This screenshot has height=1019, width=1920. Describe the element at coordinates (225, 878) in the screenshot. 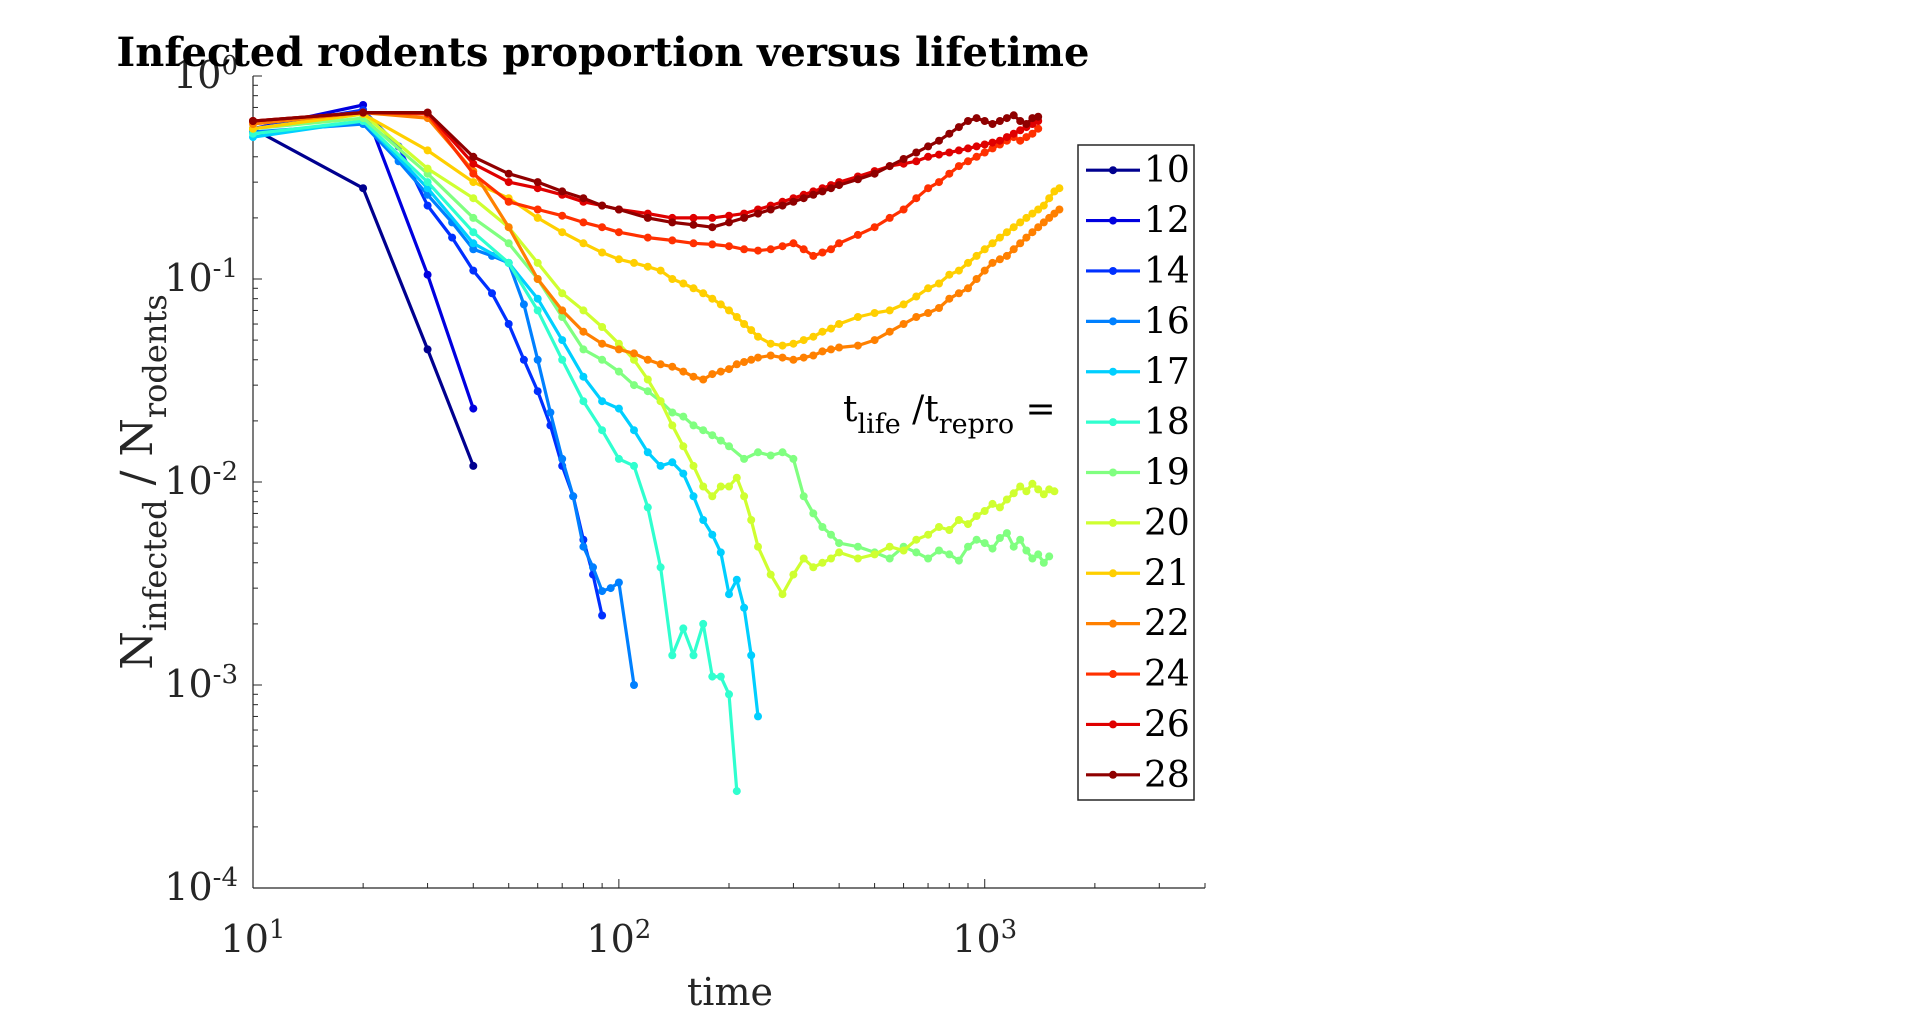

I see `y-tick-exponent: -4` at that location.